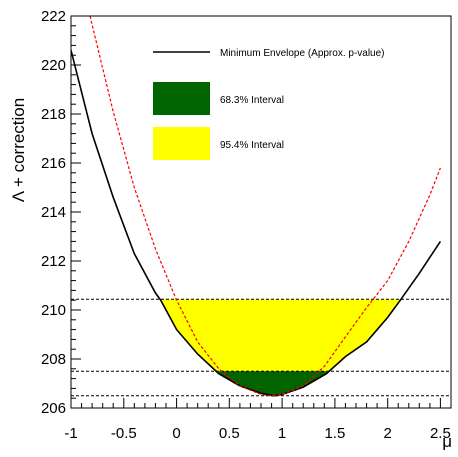 Image resolution: width=458 pixels, height=457 pixels. I want to click on y-tick-label: 222, so click(53, 16).